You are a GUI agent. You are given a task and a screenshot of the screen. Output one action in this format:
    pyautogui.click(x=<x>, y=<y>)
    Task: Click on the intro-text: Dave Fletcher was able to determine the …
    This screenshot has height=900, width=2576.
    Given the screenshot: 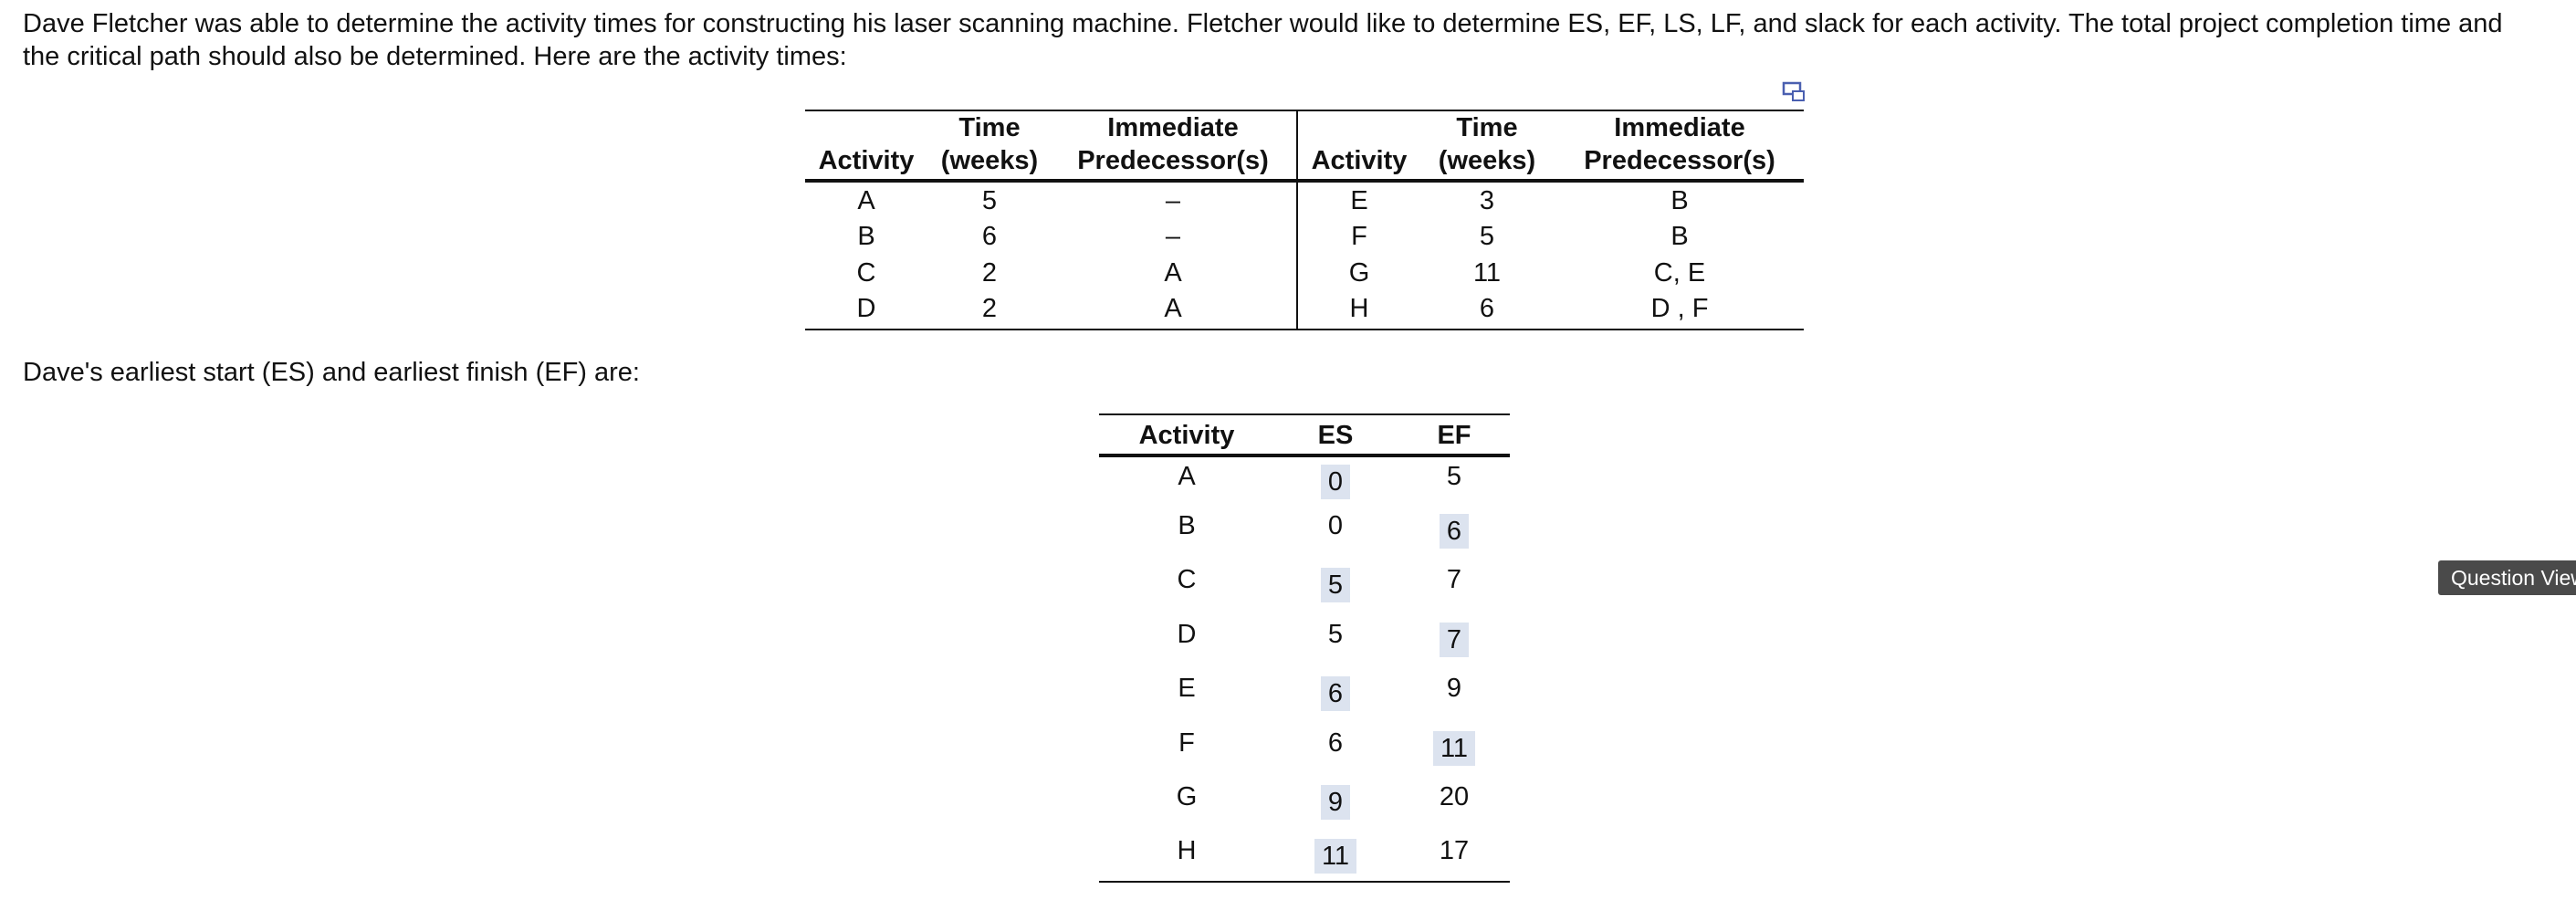 What is the action you would take?
    pyautogui.click(x=1263, y=40)
    